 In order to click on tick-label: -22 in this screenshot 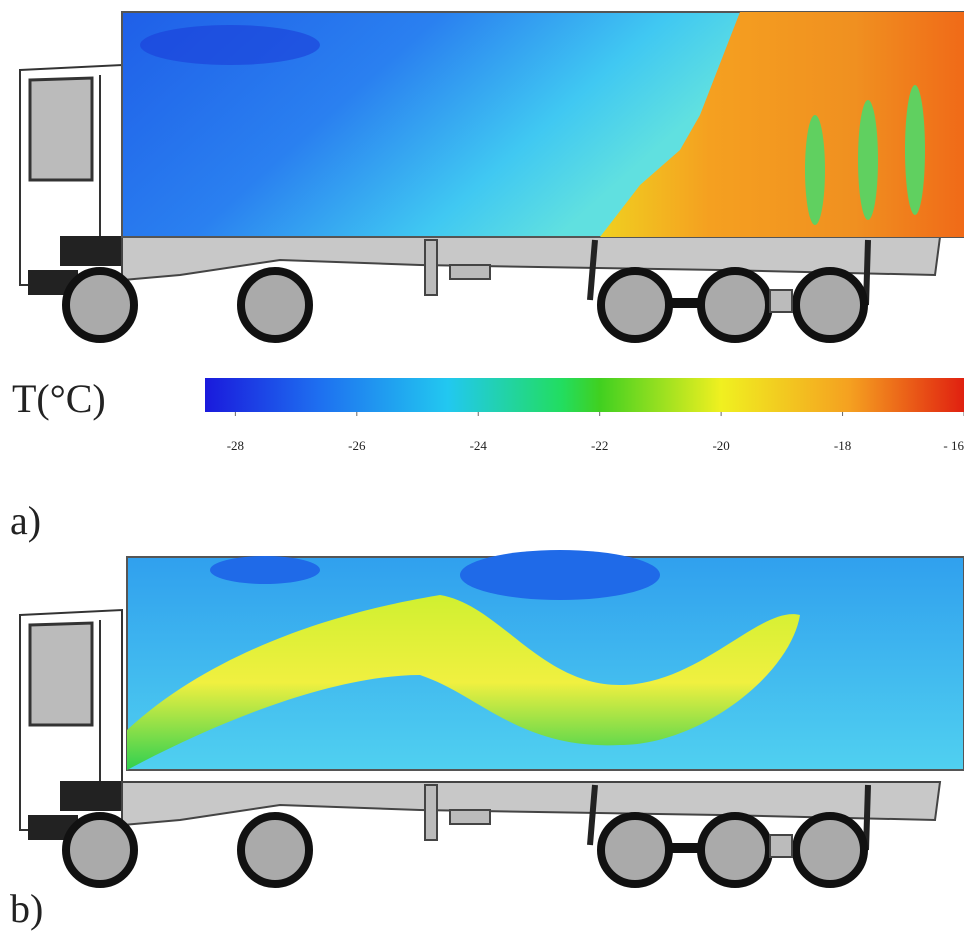, I will do `click(599, 445)`.